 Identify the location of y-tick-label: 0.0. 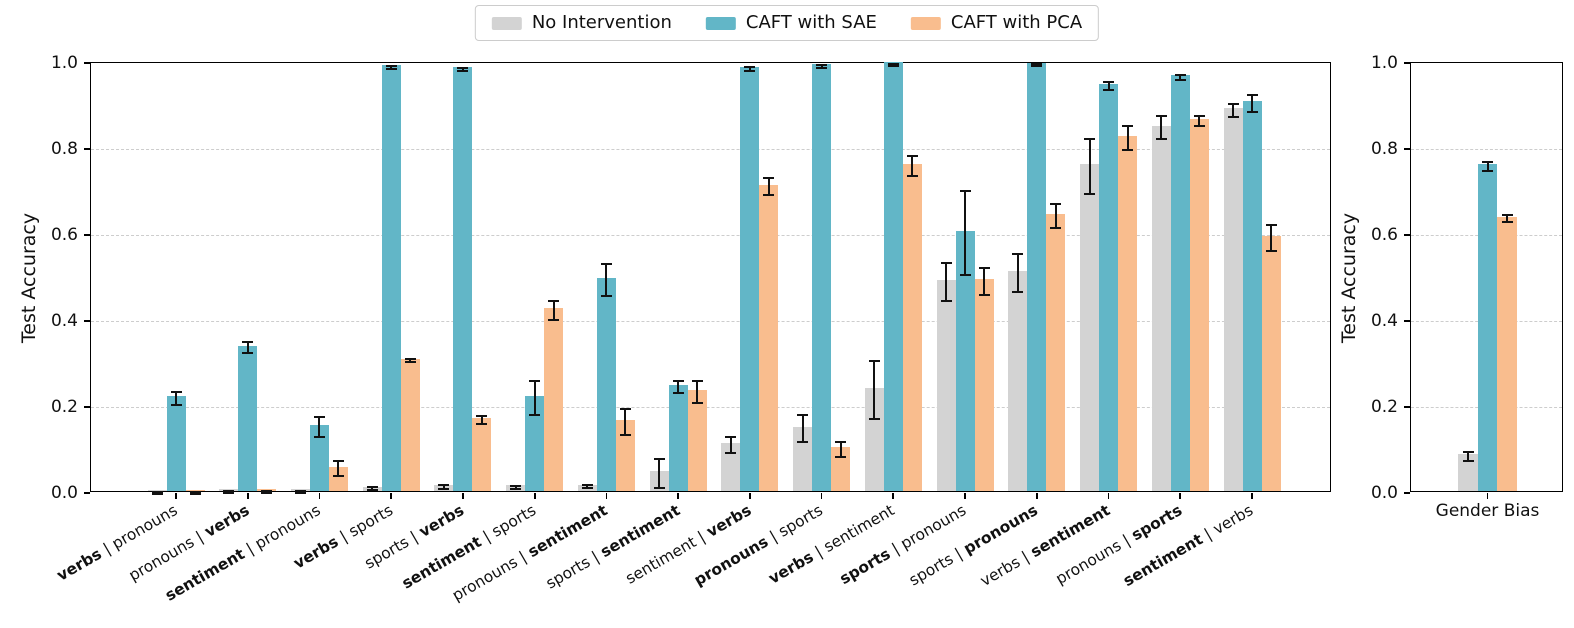
(64, 493).